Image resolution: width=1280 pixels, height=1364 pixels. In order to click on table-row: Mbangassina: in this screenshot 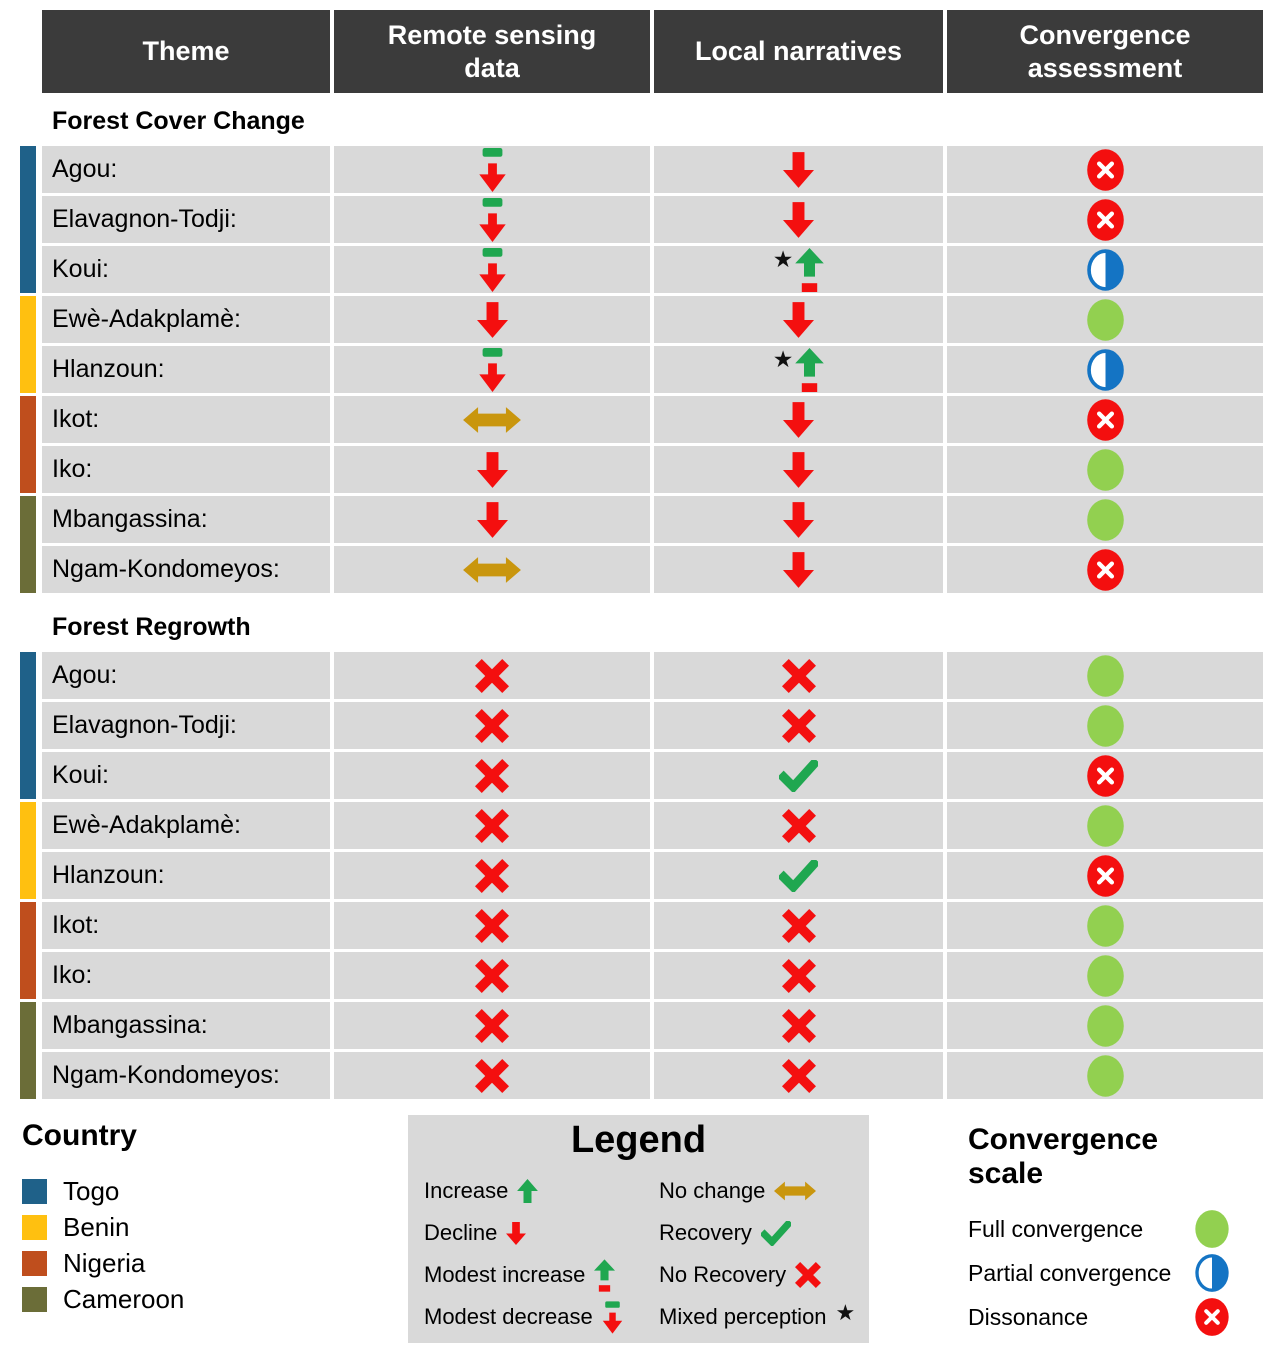, I will do `click(650, 521)`.